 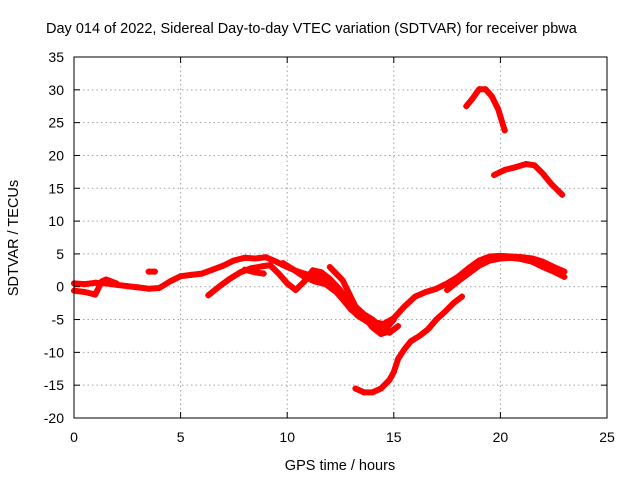 I want to click on y-tick-label: -20, so click(x=54, y=418).